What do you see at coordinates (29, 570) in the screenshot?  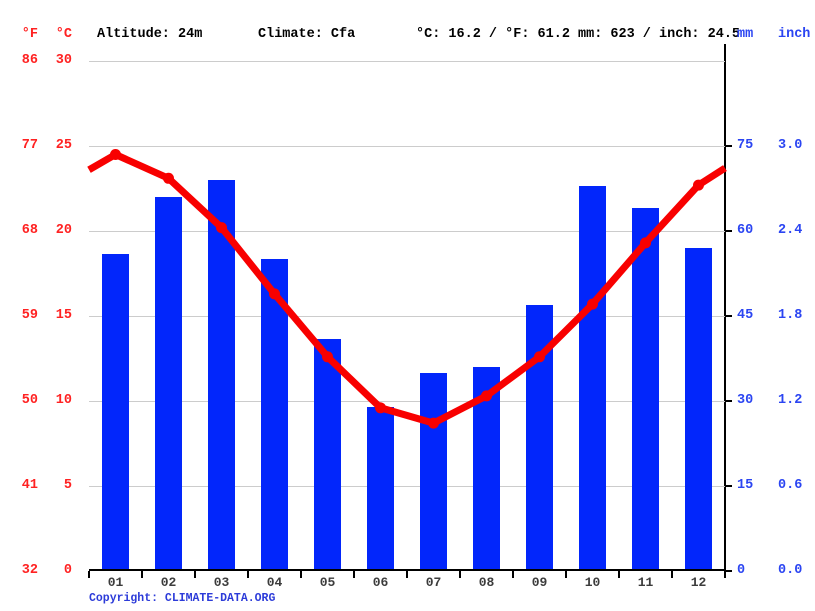 I see `temp-tick-f: 32` at bounding box center [29, 570].